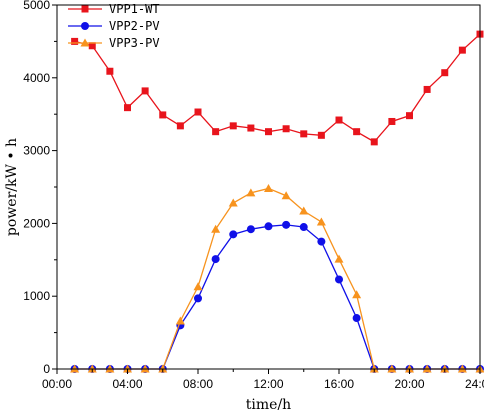  Describe the element at coordinates (134, 26) in the screenshot. I see `legend-label: VPP2-PV` at that location.